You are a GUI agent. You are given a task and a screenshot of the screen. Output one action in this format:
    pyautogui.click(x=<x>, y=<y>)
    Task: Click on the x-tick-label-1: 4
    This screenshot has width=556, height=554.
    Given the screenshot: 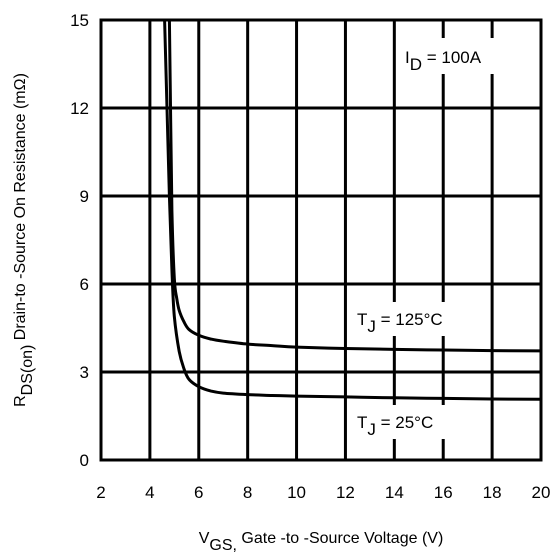 What is the action you would take?
    pyautogui.click(x=149, y=492)
    